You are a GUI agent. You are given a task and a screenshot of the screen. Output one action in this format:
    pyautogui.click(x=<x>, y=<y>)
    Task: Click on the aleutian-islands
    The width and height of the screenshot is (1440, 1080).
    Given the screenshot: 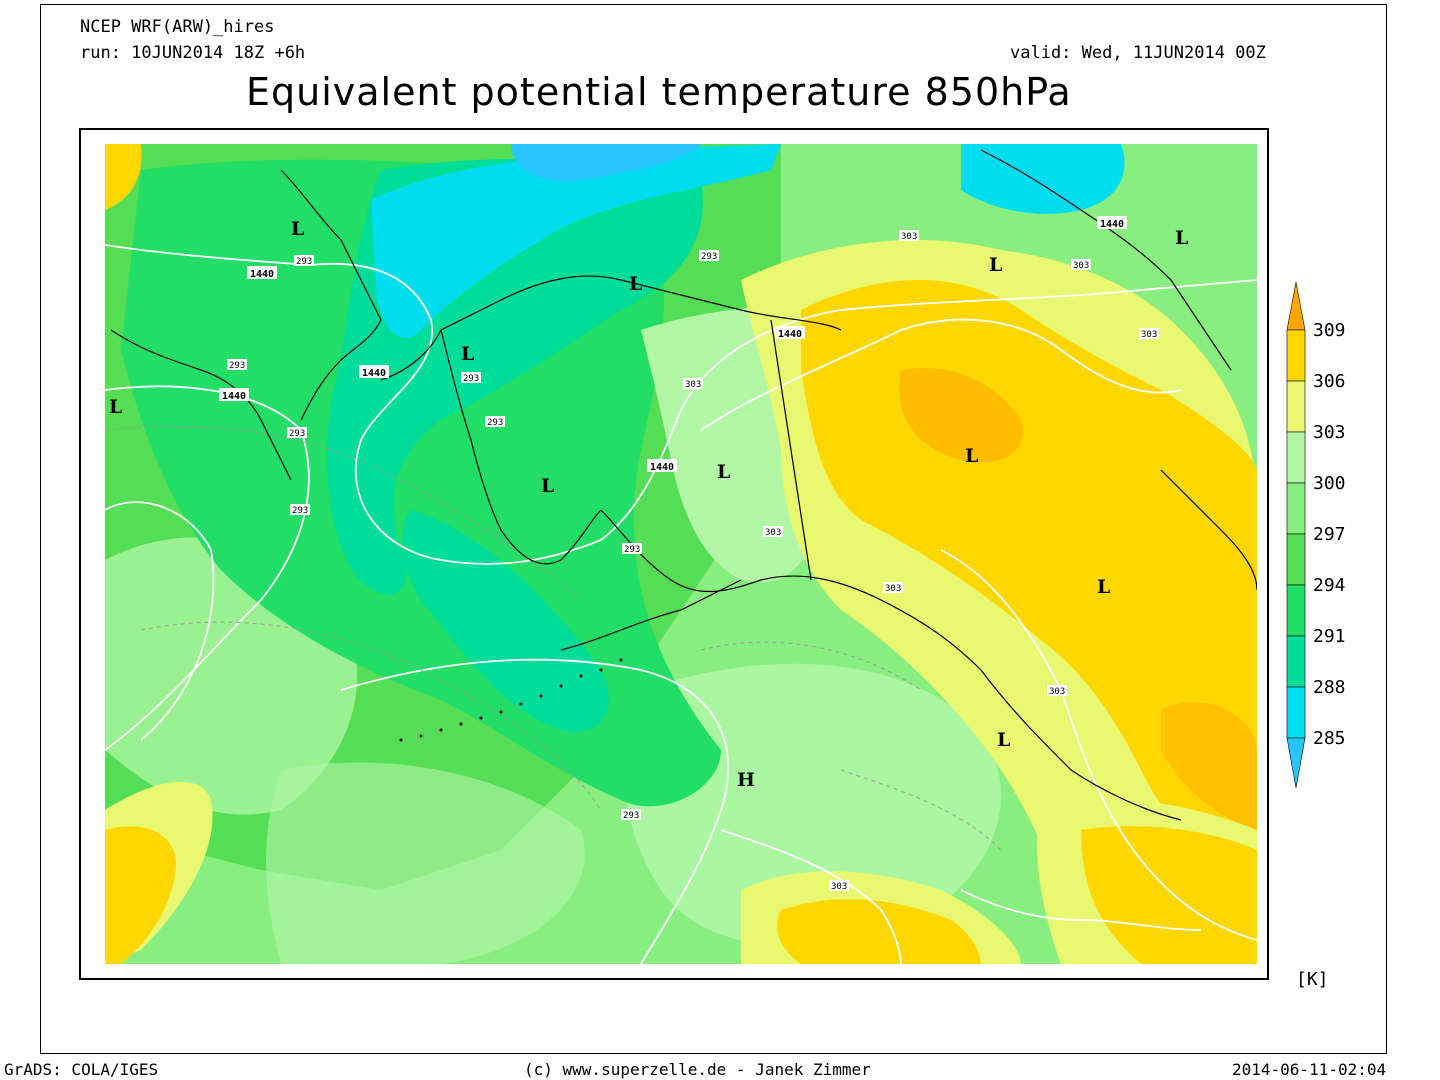 What is the action you would take?
    pyautogui.click(x=511, y=700)
    